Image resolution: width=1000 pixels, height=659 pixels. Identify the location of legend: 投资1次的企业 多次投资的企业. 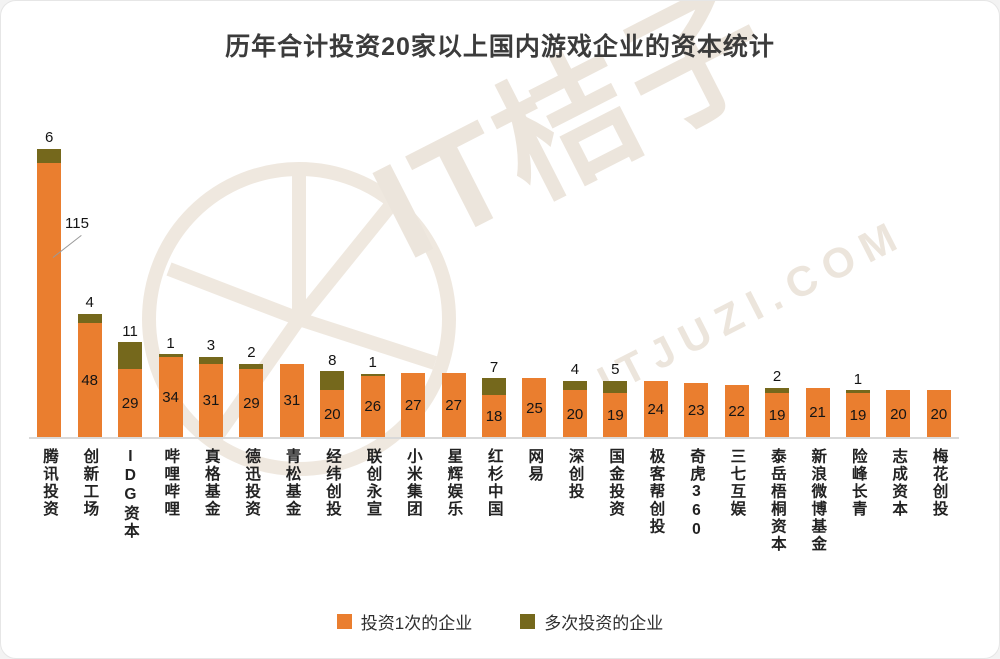
(500, 621).